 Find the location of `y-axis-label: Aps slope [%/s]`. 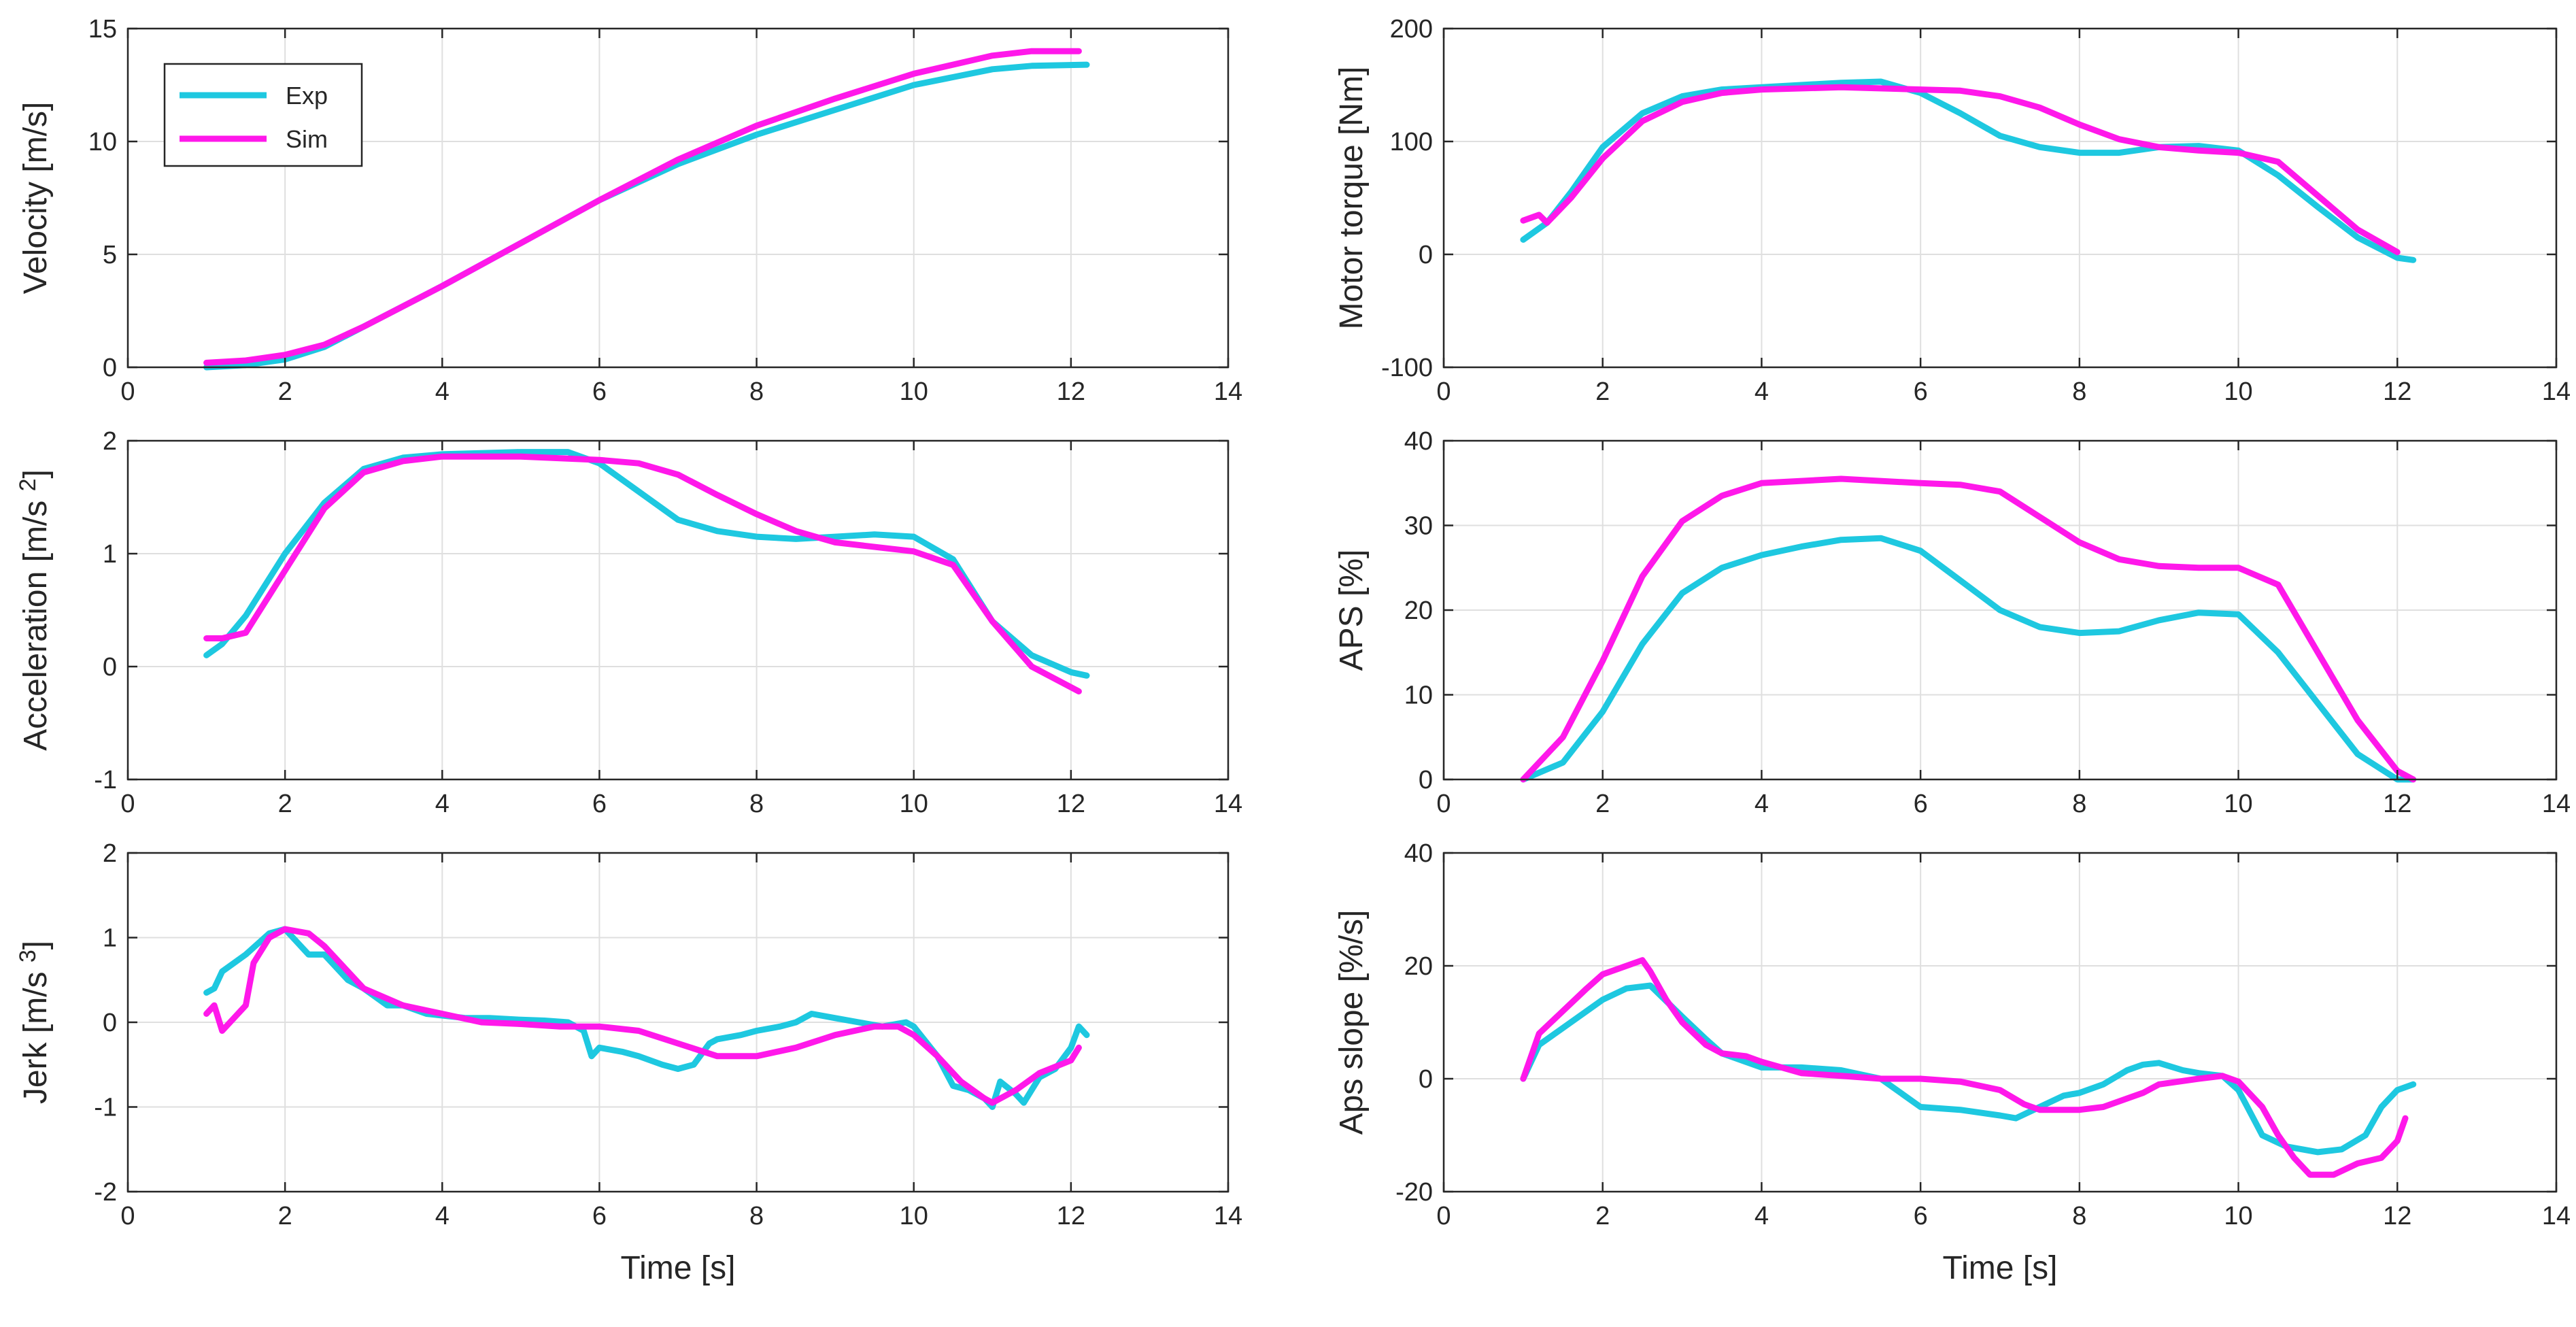

y-axis-label: Aps slope [%/s] is located at coordinates (1352, 1023).